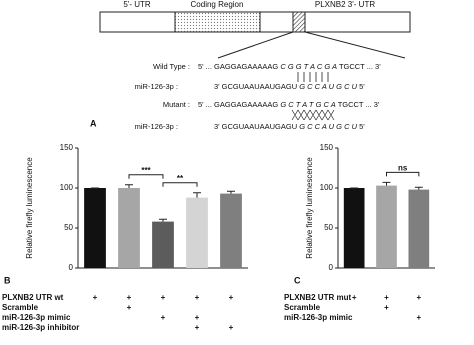 Image resolution: width=474 pixels, height=345 pixels. I want to click on panel-label: B, so click(7, 280).